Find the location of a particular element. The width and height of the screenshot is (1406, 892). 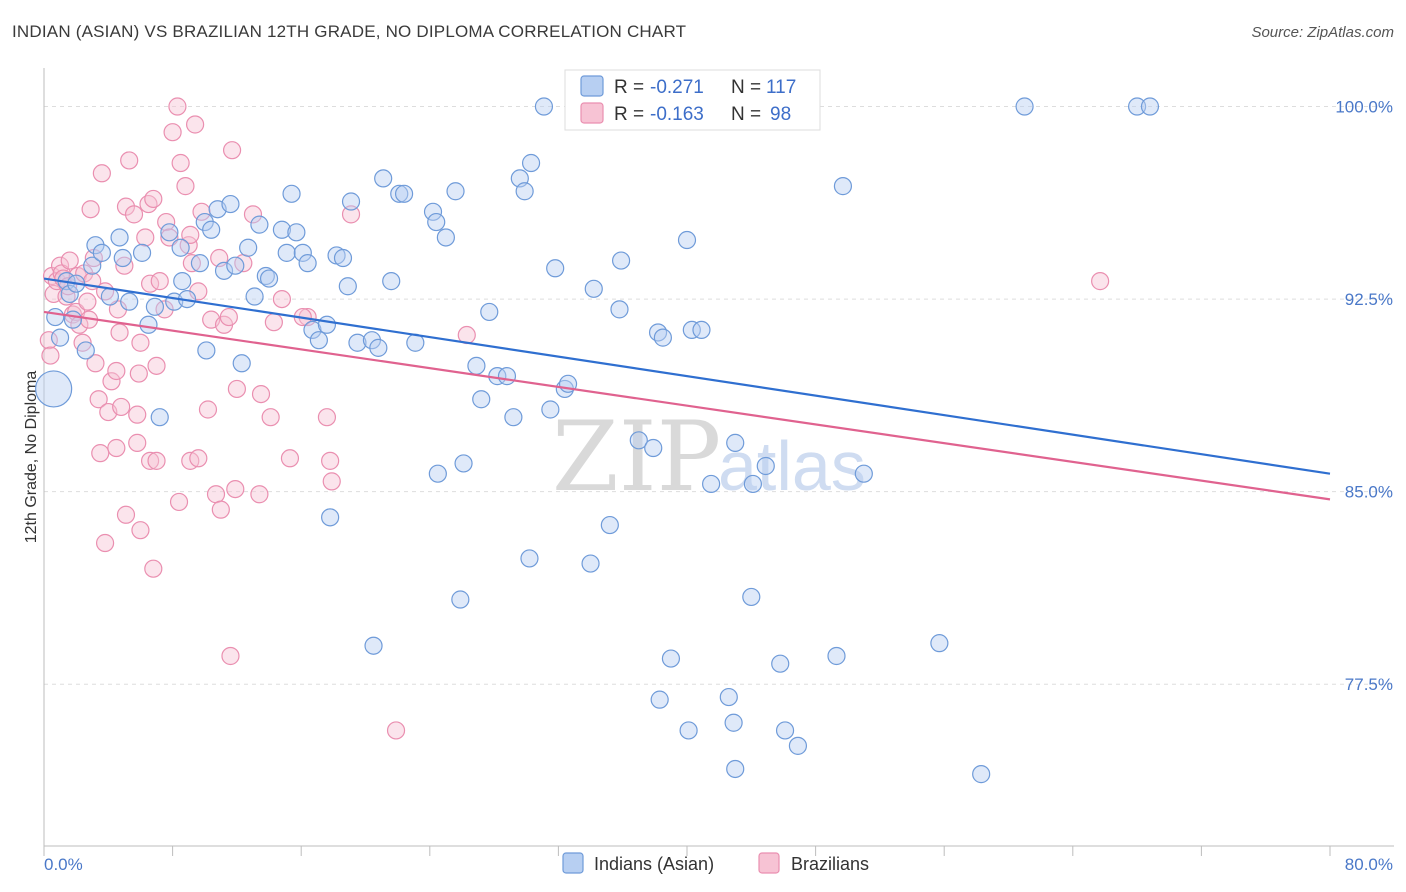

x-axis-ticks is located at coordinates (687, 851).